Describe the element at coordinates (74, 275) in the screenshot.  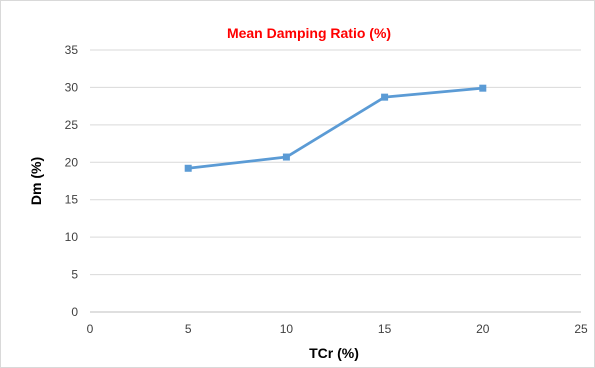
I see `y-tick-label: 5` at that location.